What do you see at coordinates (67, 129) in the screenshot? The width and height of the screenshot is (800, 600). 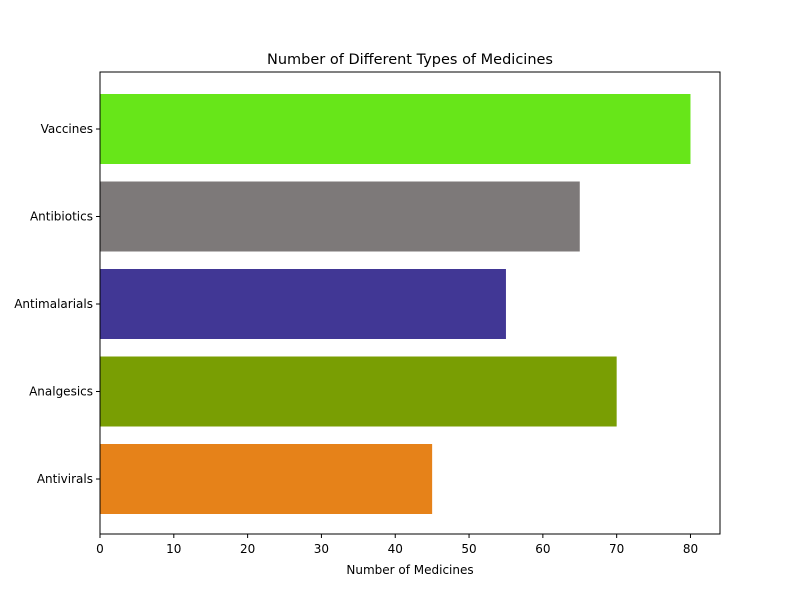 I see `y-tick-label: Vaccines` at bounding box center [67, 129].